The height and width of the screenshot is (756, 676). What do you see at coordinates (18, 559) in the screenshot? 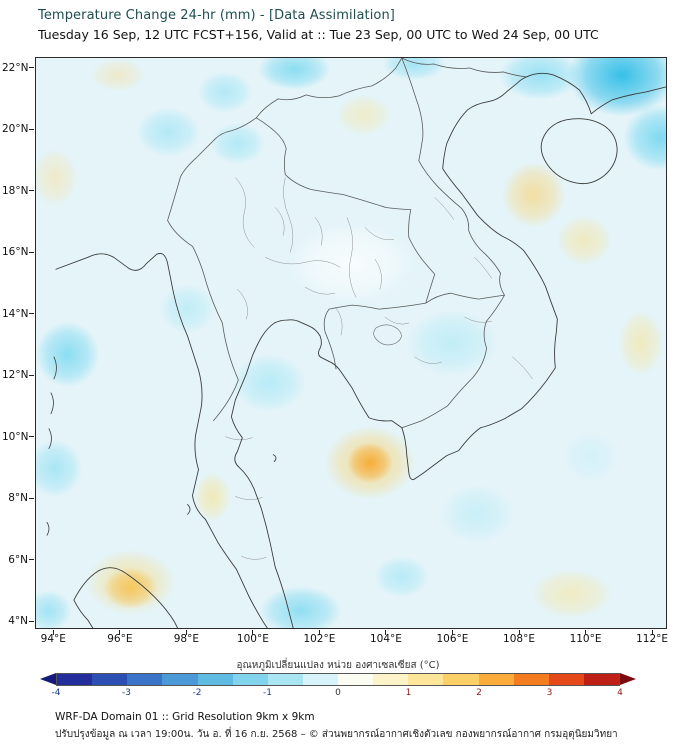
I see `lat-tick-label: 6°N` at bounding box center [18, 559].